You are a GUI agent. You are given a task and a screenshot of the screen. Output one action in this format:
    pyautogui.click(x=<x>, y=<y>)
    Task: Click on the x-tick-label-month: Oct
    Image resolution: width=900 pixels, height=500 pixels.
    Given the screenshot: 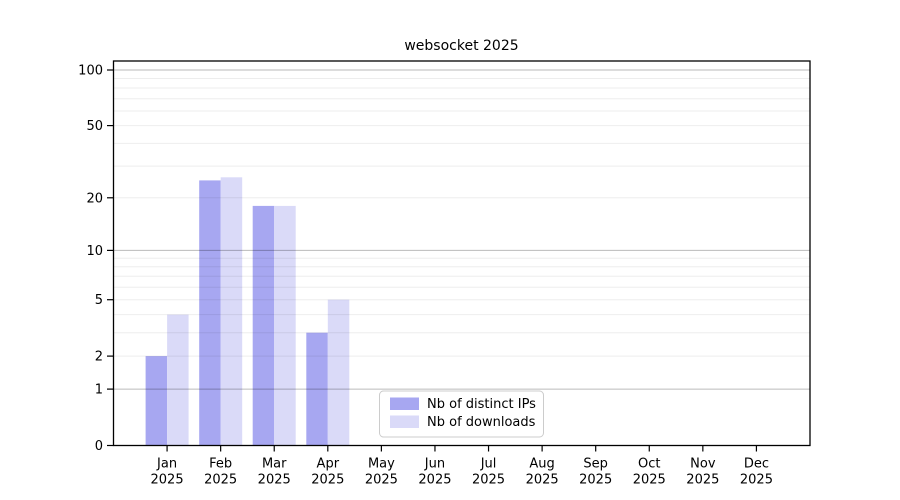 What is the action you would take?
    pyautogui.click(x=649, y=464)
    